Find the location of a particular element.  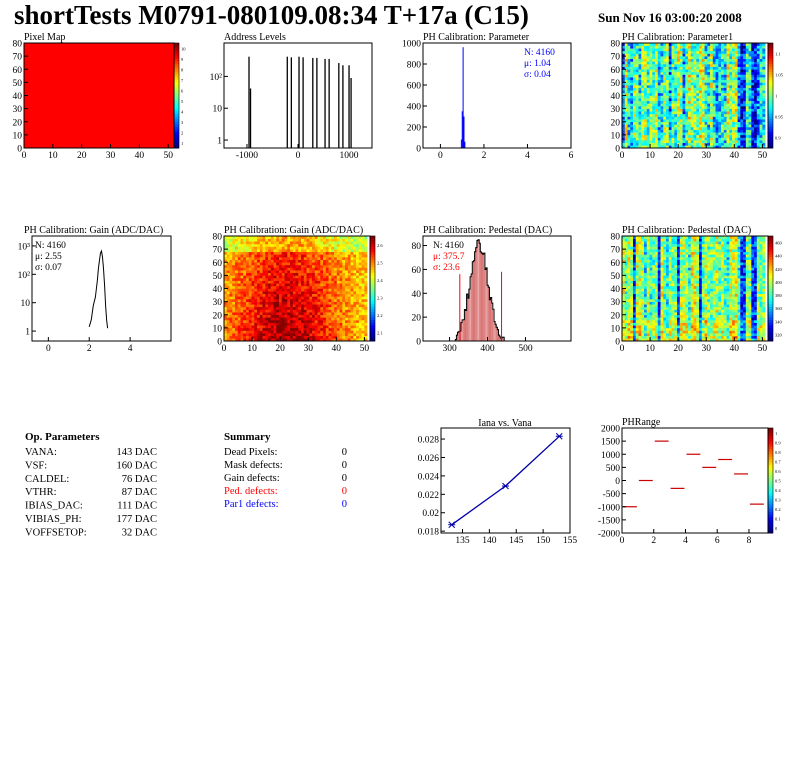

pixel-map-zaxis-cell is located at coordinates (176, 134).